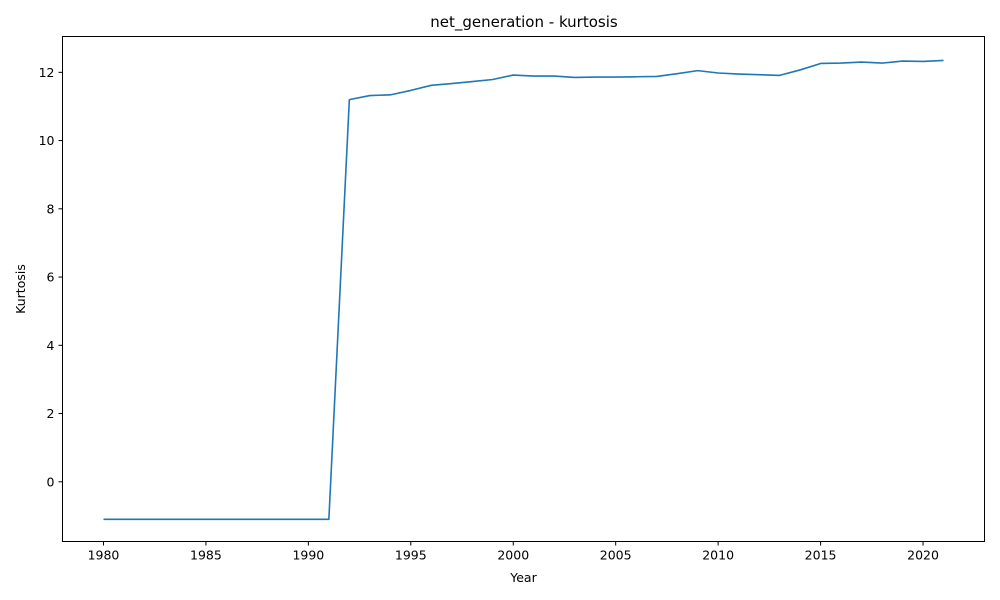  Describe the element at coordinates (718, 555) in the screenshot. I see `x-tick-label: 2010` at that location.